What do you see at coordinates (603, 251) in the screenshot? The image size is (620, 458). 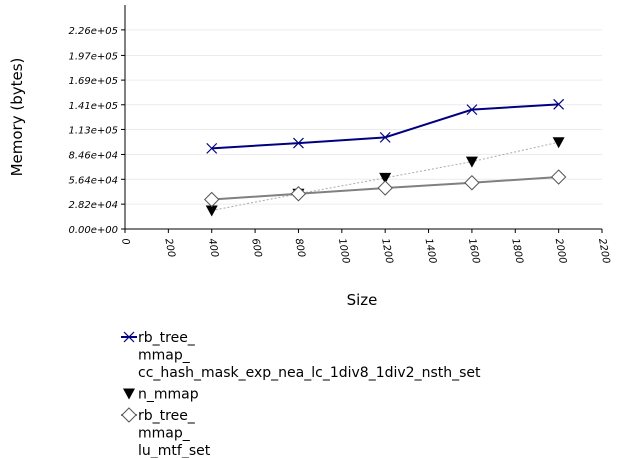 I see `x-tick-label-11: 2200` at bounding box center [603, 251].